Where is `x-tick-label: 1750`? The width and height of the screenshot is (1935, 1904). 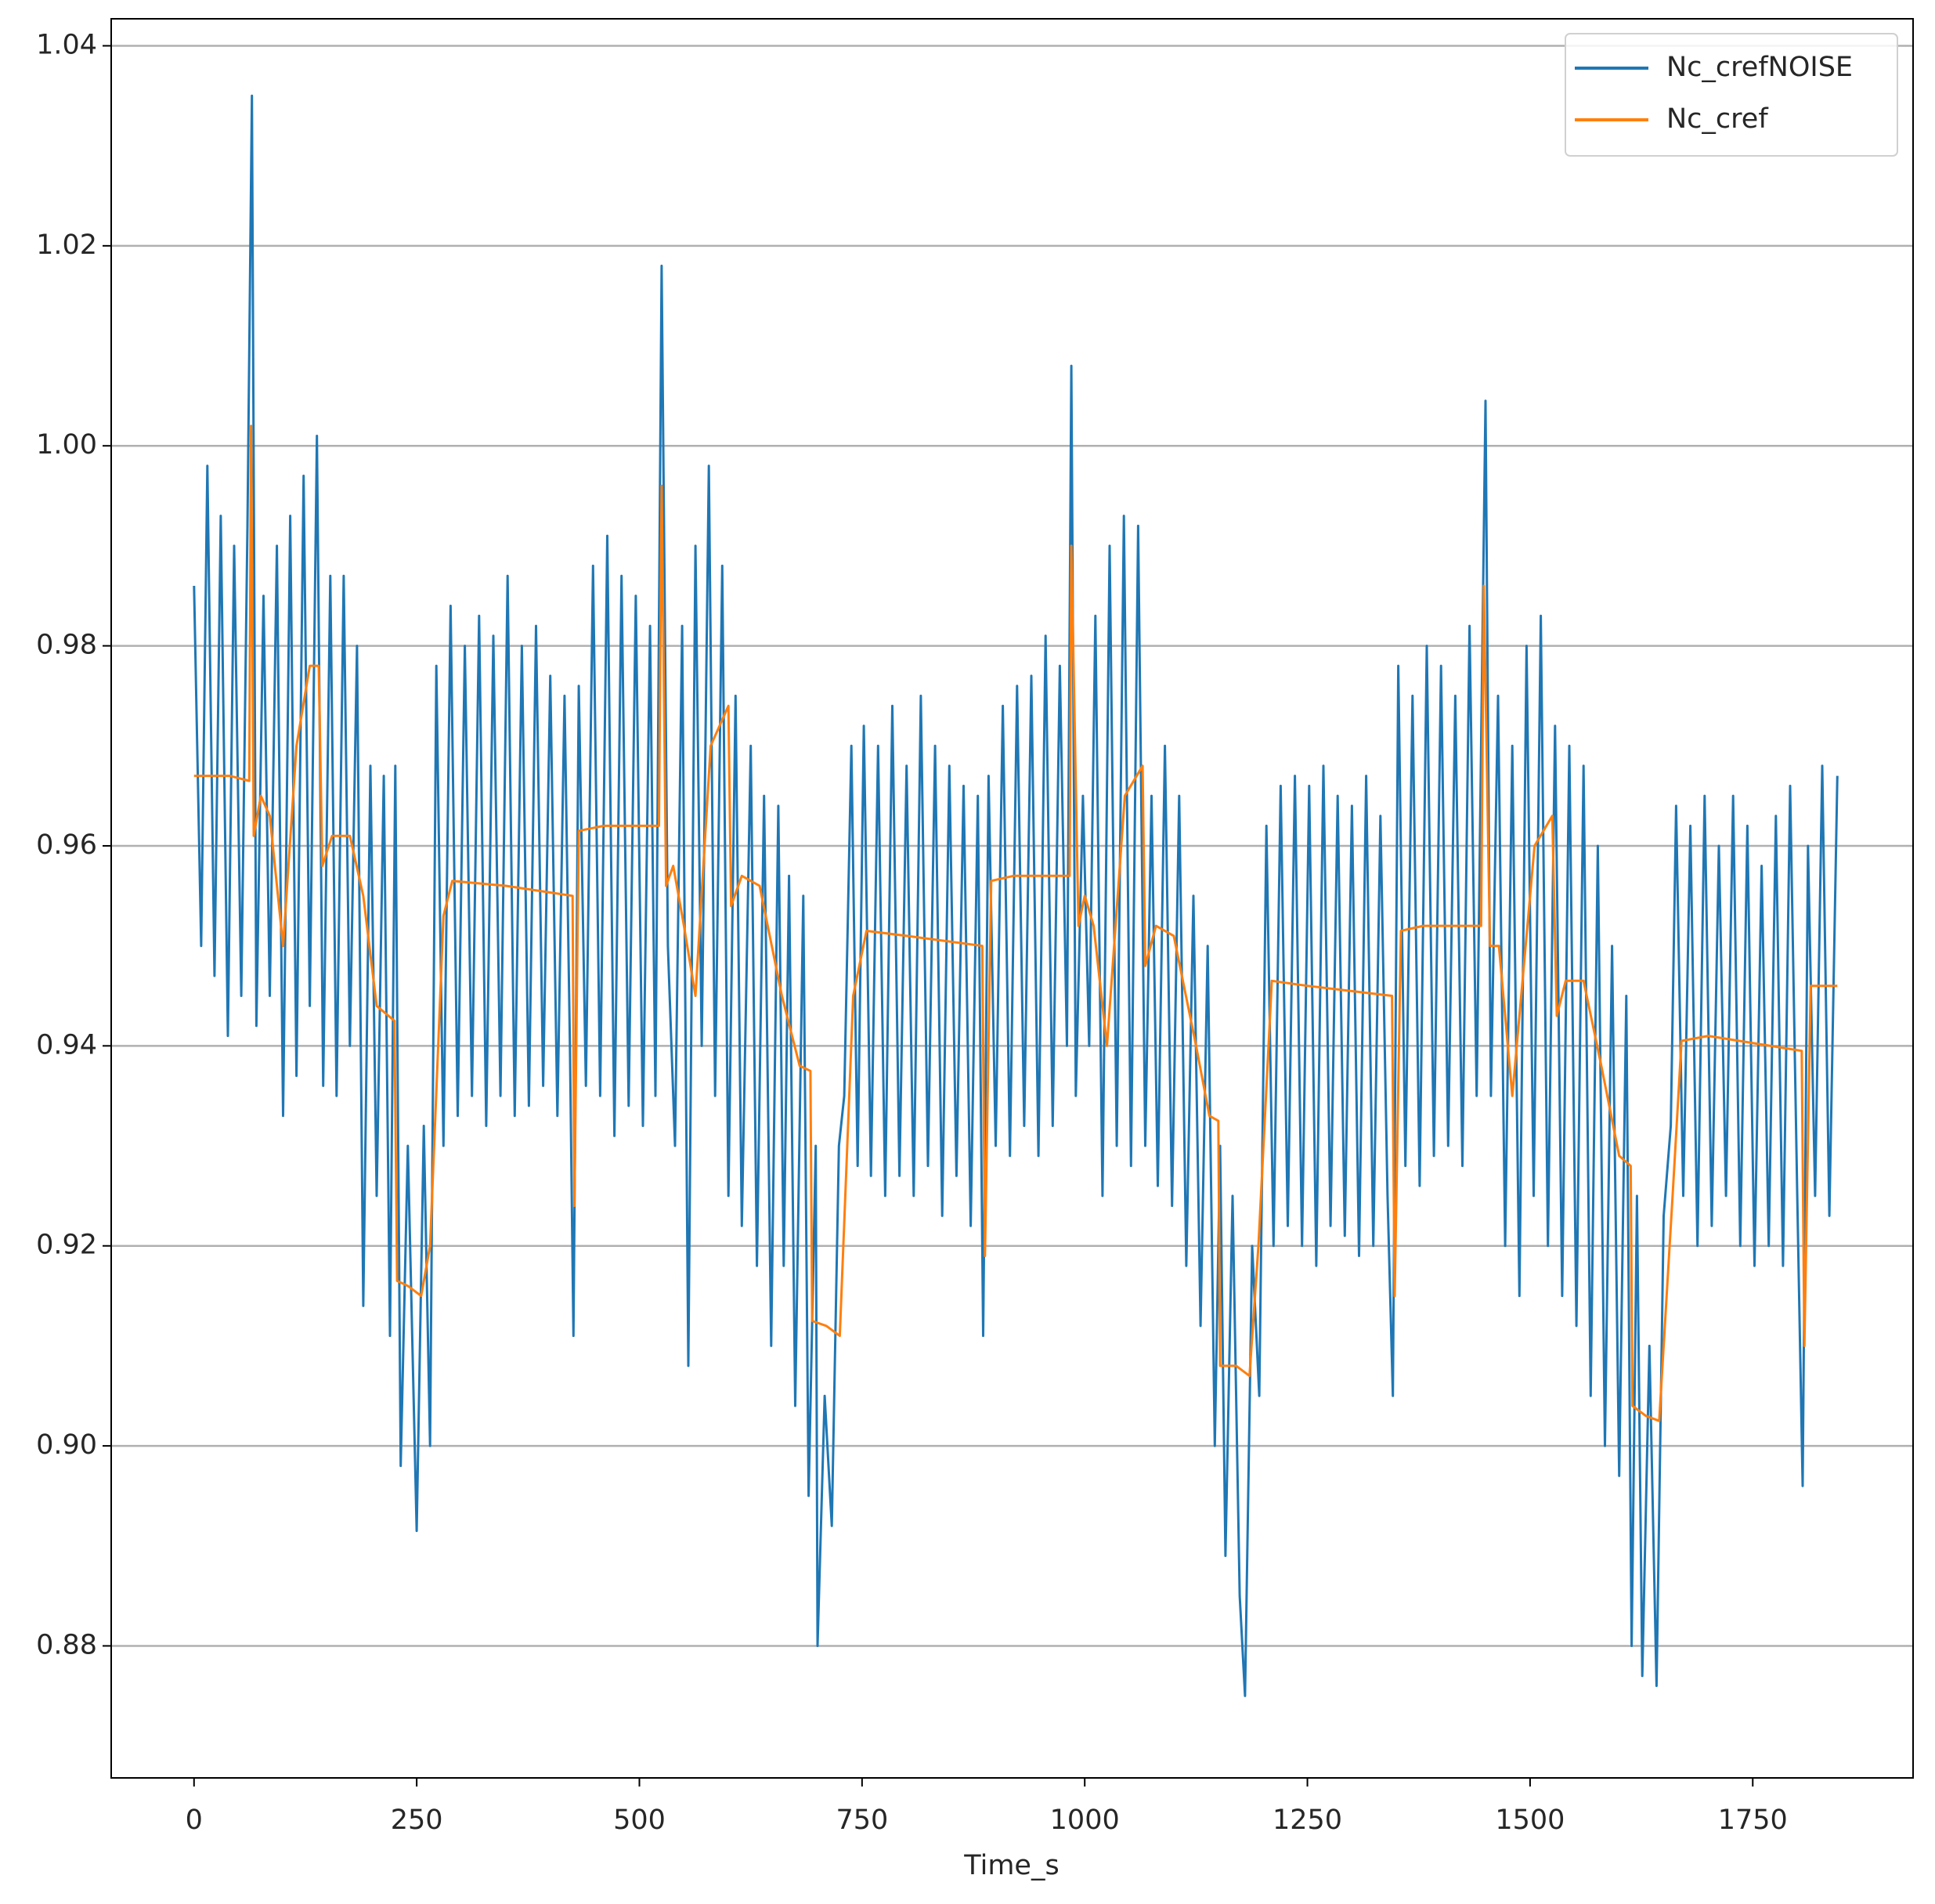 x-tick-label: 1750 is located at coordinates (1753, 1820).